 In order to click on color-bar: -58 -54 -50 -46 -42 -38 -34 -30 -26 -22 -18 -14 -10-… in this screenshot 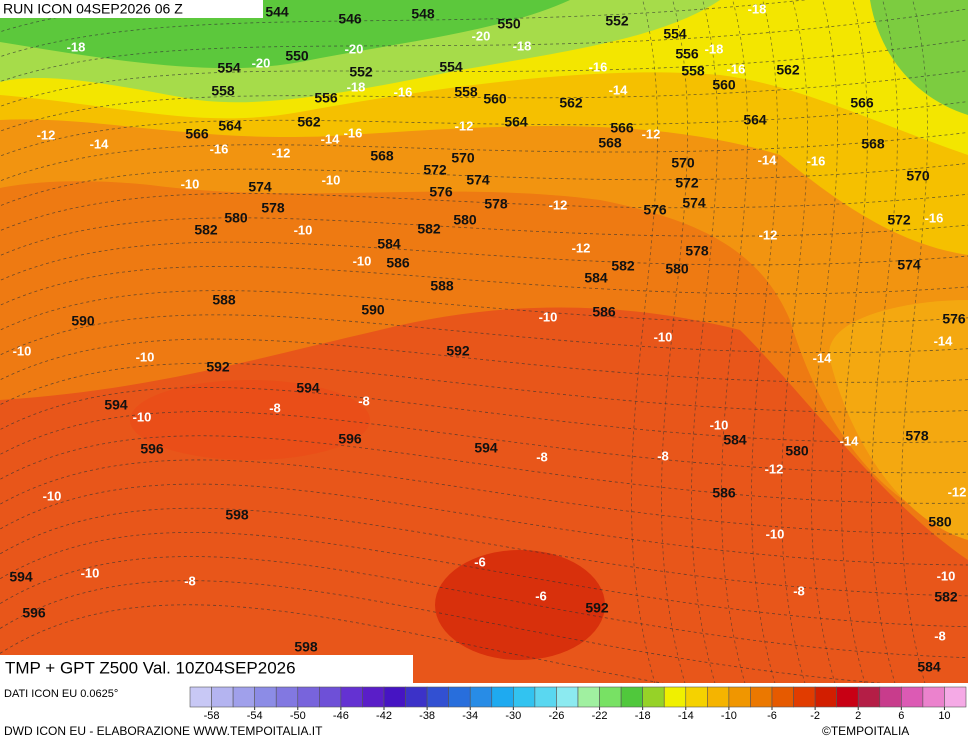, I will do `click(578, 704)`.